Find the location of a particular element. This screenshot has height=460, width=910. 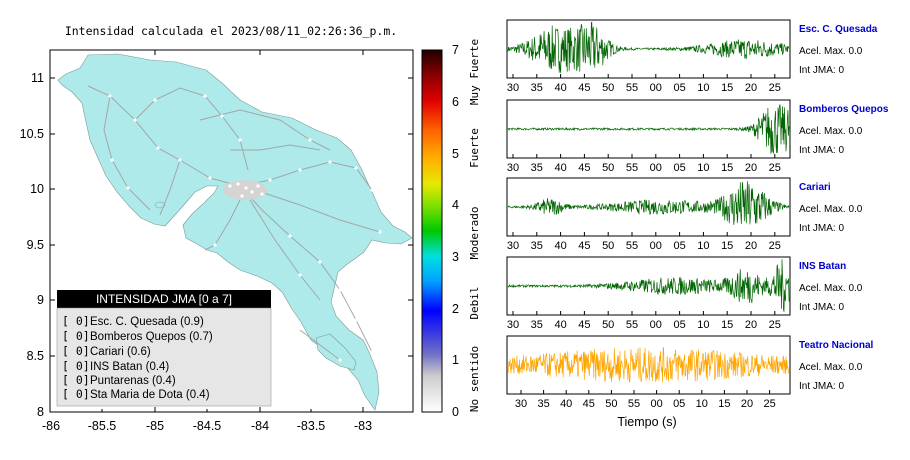

station-int: Int JMA: 0 is located at coordinates (821, 386).